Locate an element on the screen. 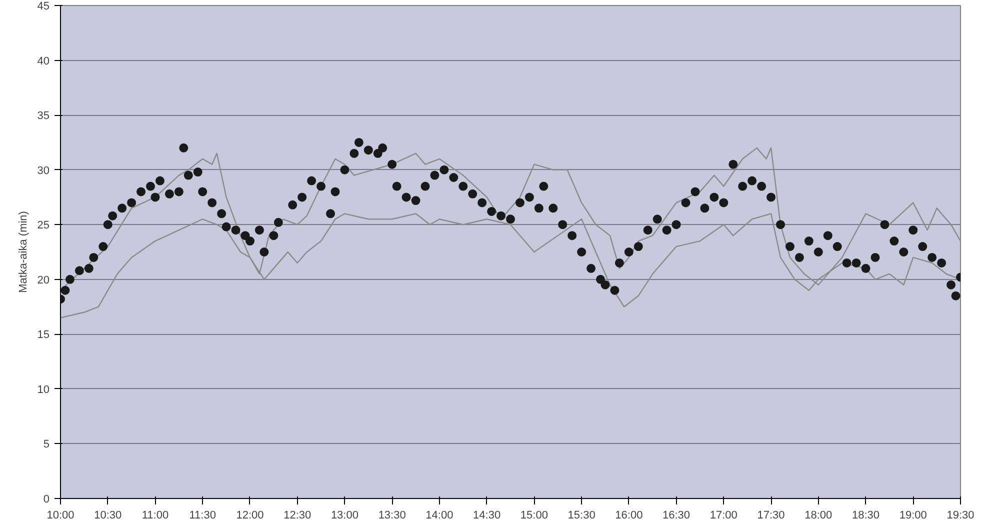  y-tick-label: 25 is located at coordinates (43, 226).